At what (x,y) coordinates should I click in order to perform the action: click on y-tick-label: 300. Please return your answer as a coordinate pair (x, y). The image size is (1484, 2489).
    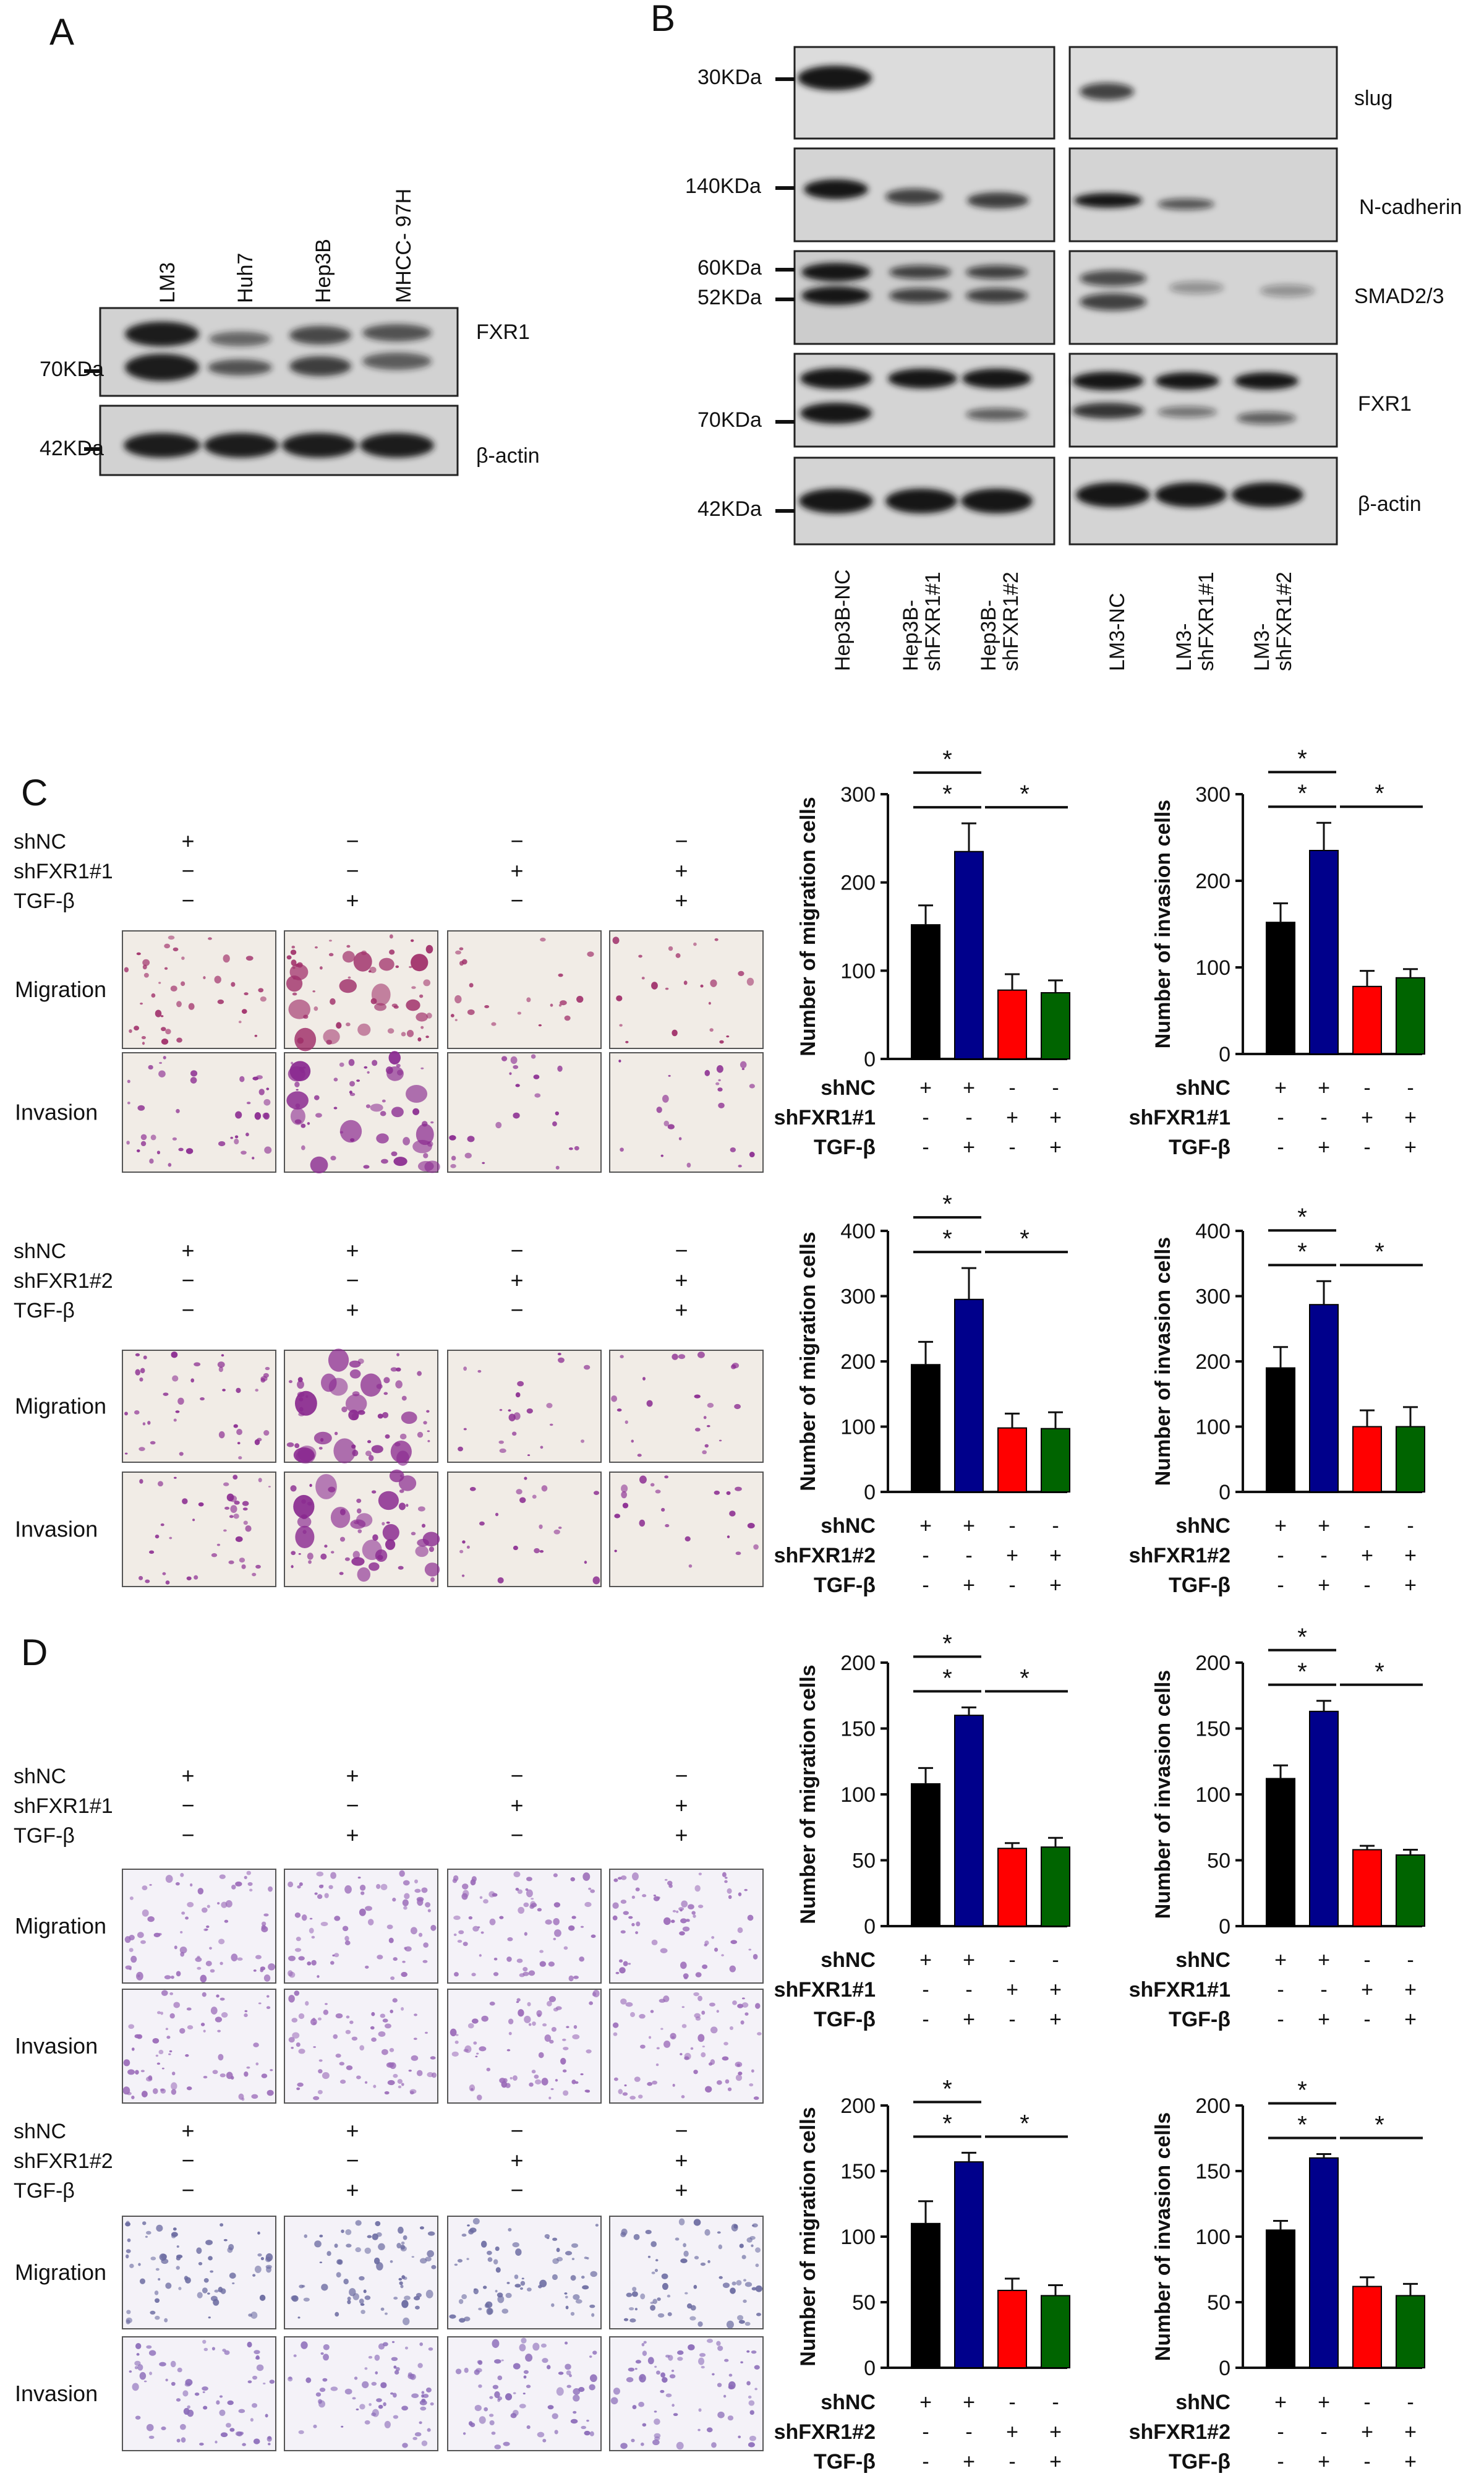
    Looking at the image, I should click on (858, 1297).